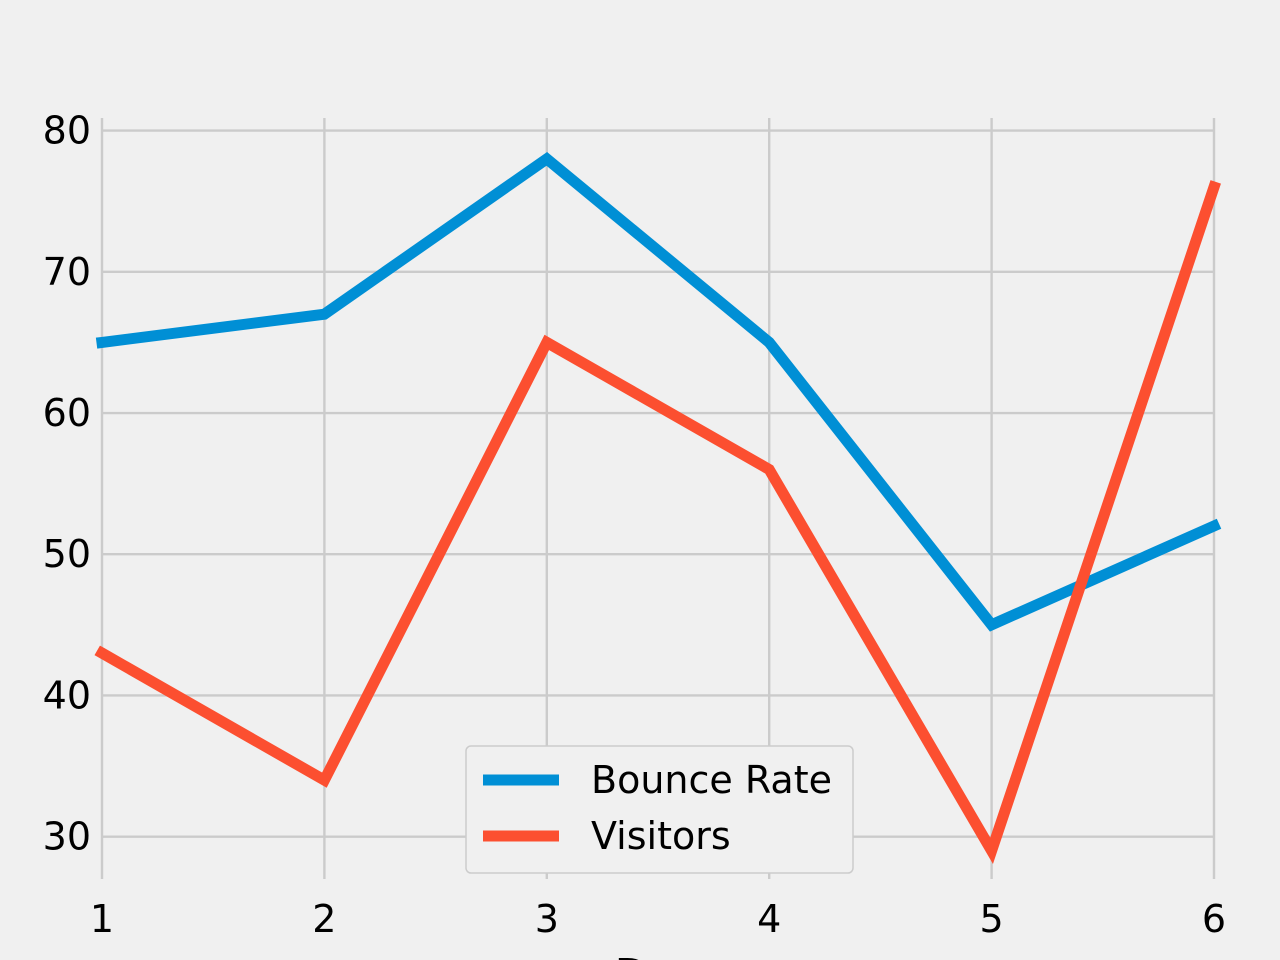 The image size is (1280, 960). Describe the element at coordinates (547, 919) in the screenshot. I see `x-tick-label-3: 3` at that location.